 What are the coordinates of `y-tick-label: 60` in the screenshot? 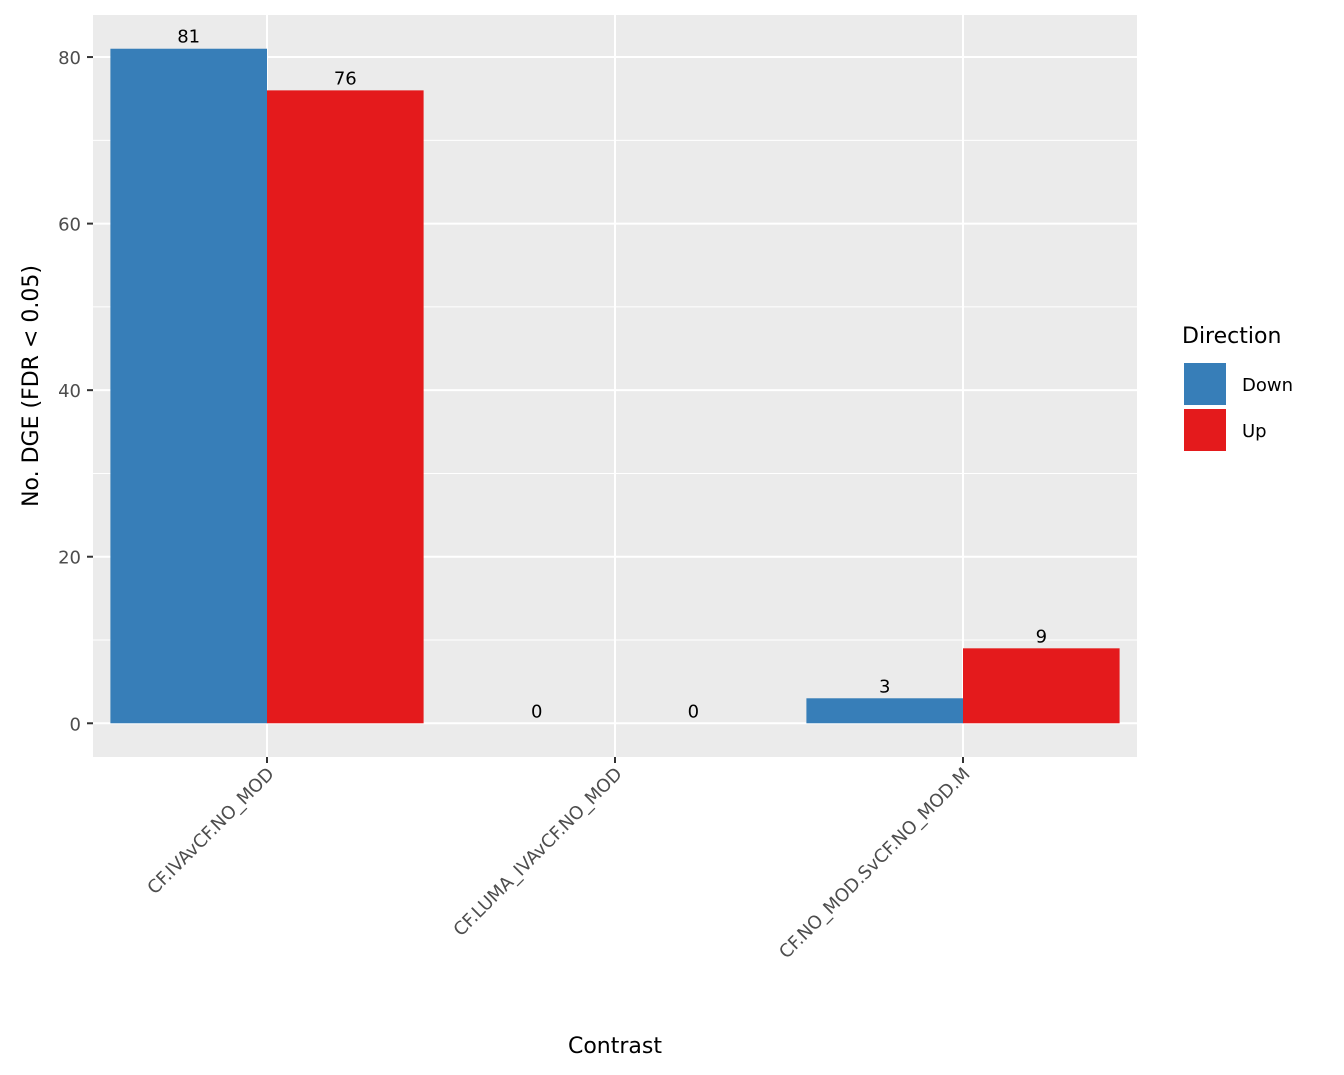 It's located at (69, 225).